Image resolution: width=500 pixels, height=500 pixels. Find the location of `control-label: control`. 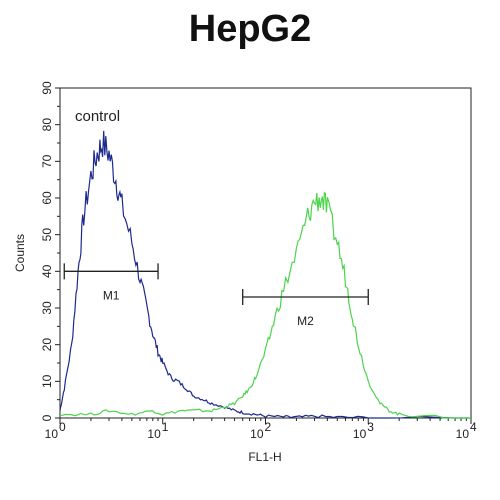

control-label: control is located at coordinates (97, 116).